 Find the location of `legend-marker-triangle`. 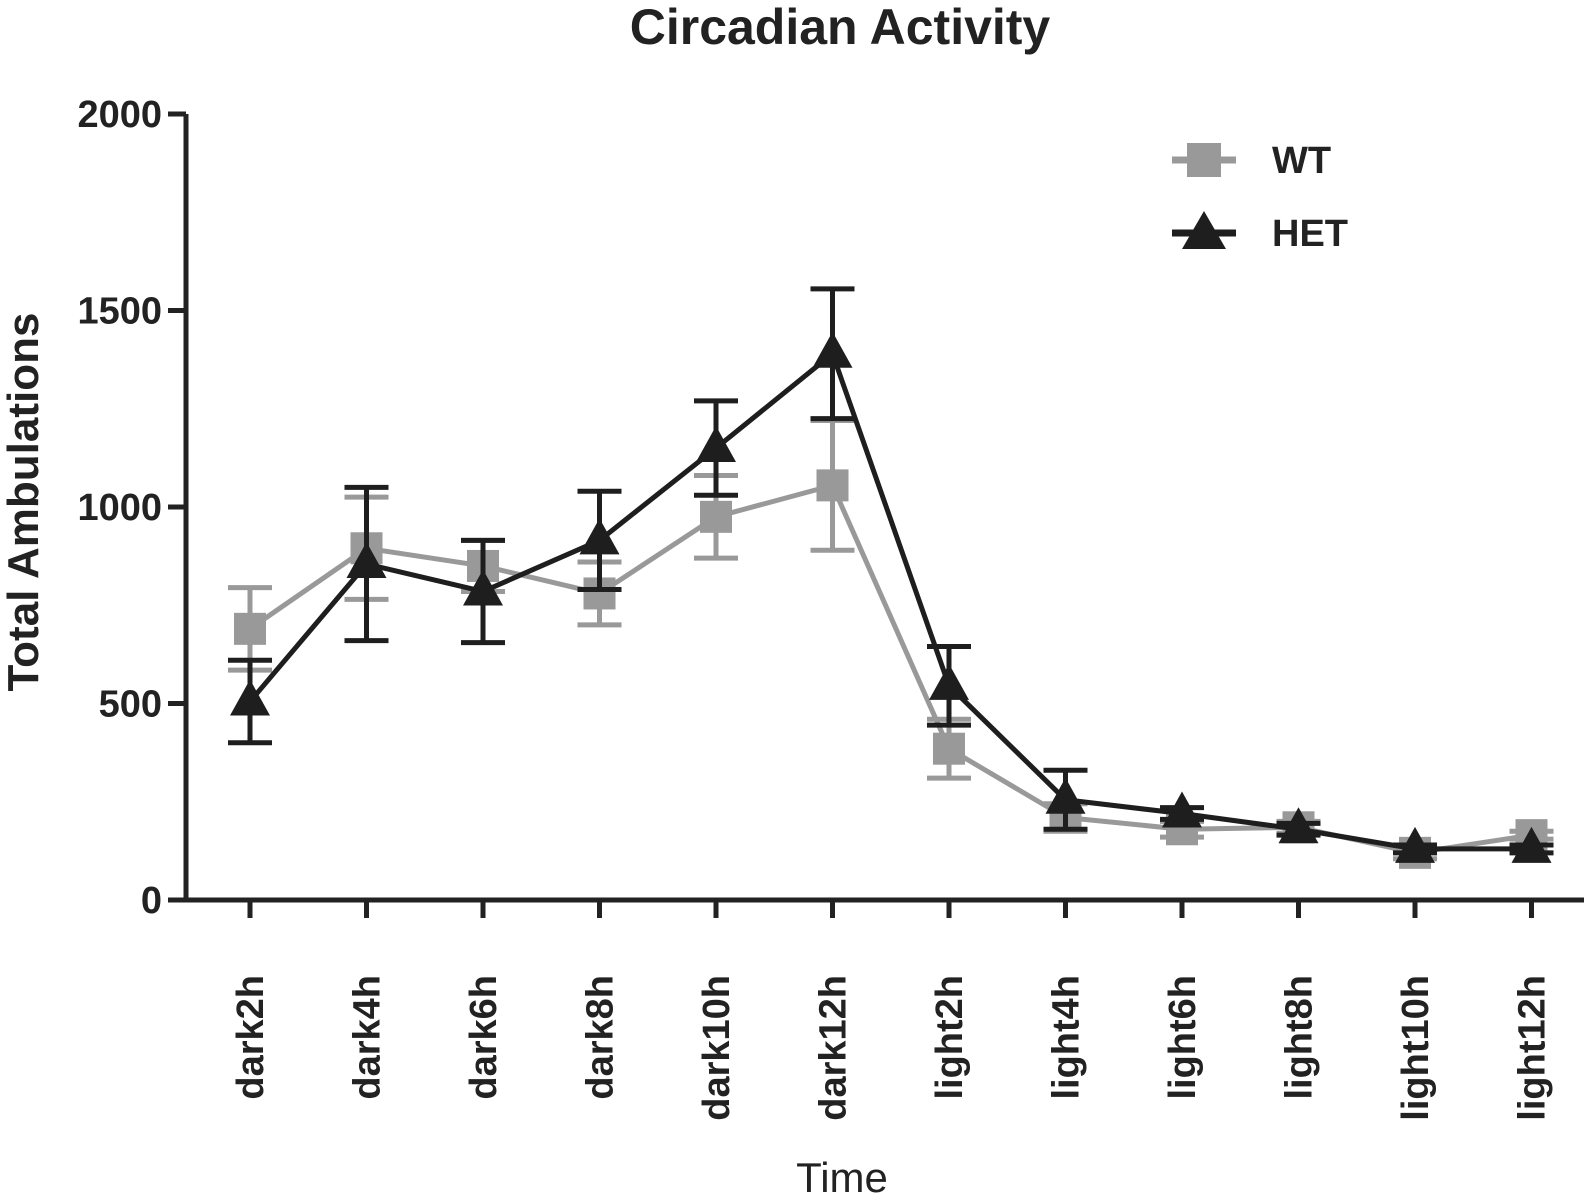

legend-marker-triangle is located at coordinates (1204, 230).